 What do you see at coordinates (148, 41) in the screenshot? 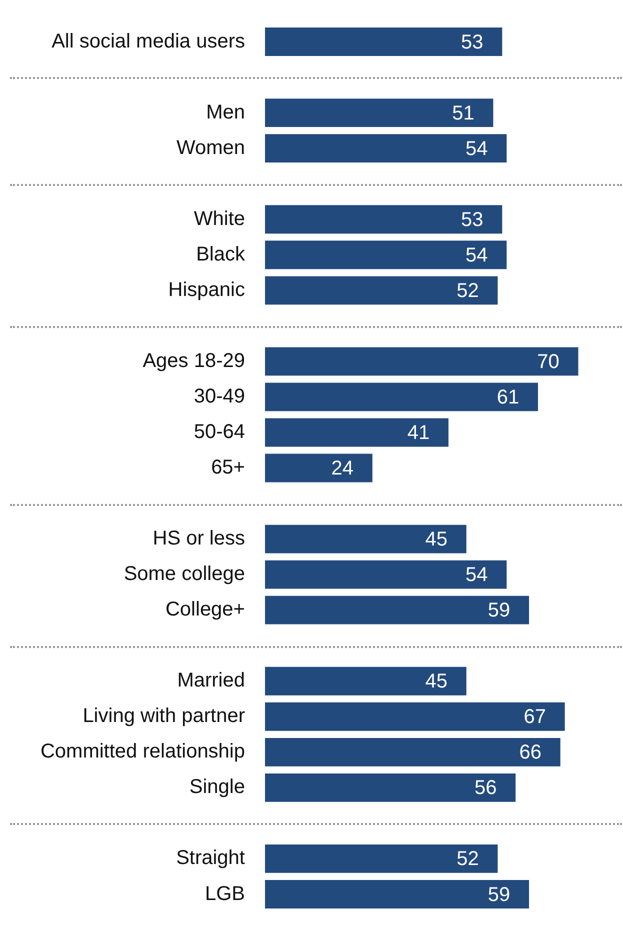
I see `y-tick-label: All social media users` at bounding box center [148, 41].